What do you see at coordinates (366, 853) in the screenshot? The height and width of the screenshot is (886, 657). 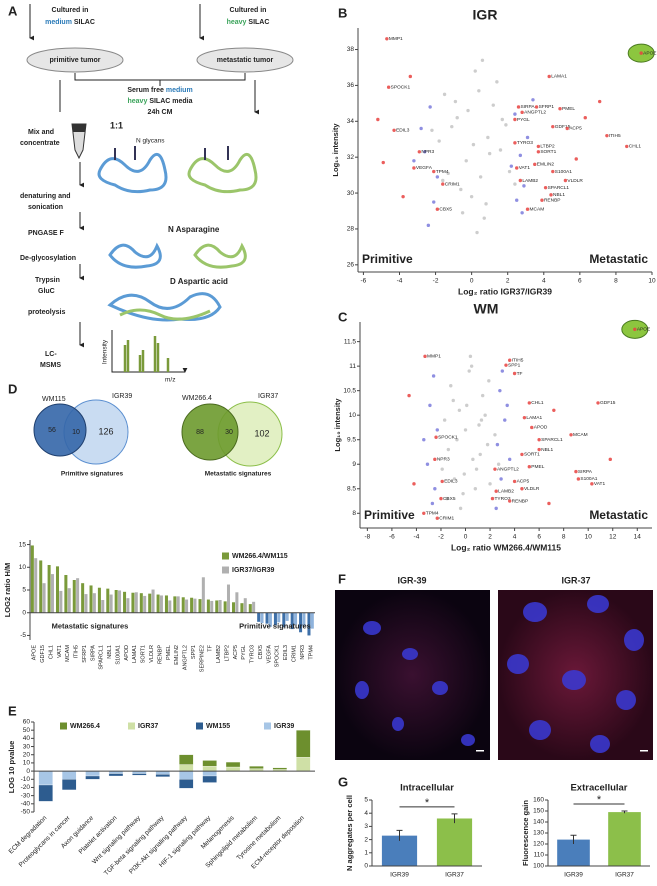 I see `y-tick-label: 1` at bounding box center [366, 853].